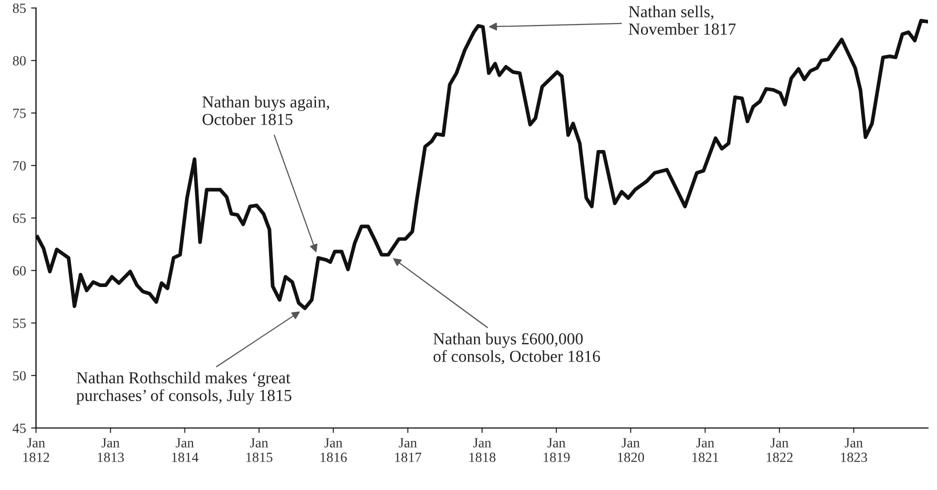 This screenshot has height=490, width=937. I want to click on x-tick-label: Jan 1816, so click(333, 450).